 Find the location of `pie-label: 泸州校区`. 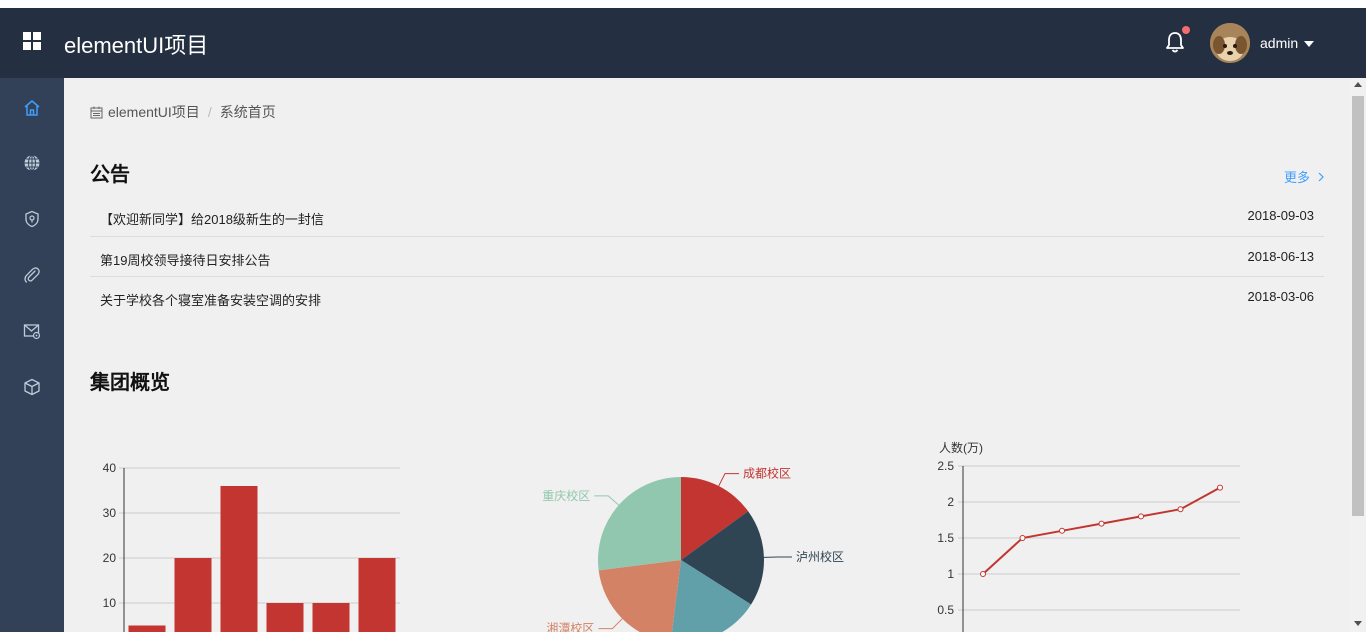

pie-label: 泸州校区 is located at coordinates (820, 556).